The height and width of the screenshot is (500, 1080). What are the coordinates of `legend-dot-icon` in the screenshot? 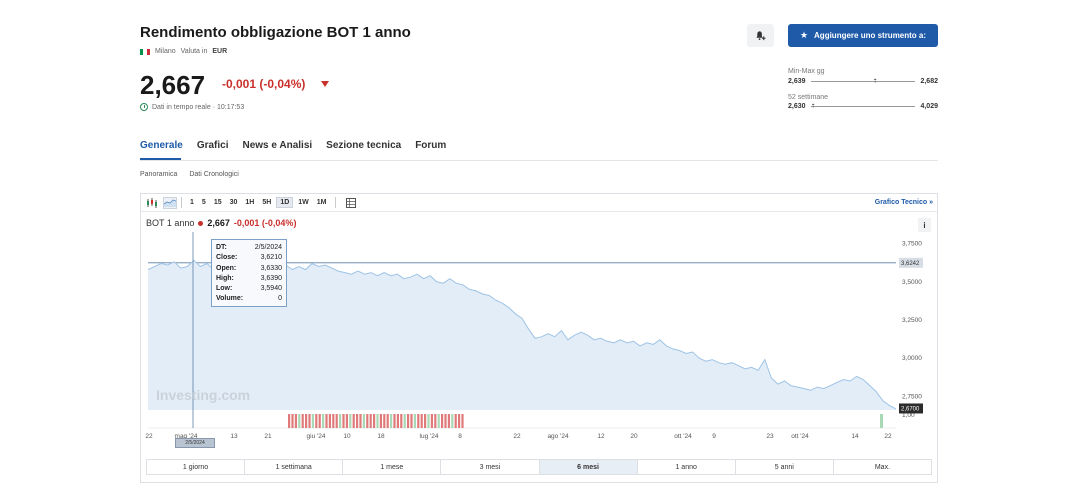 It's located at (201, 223).